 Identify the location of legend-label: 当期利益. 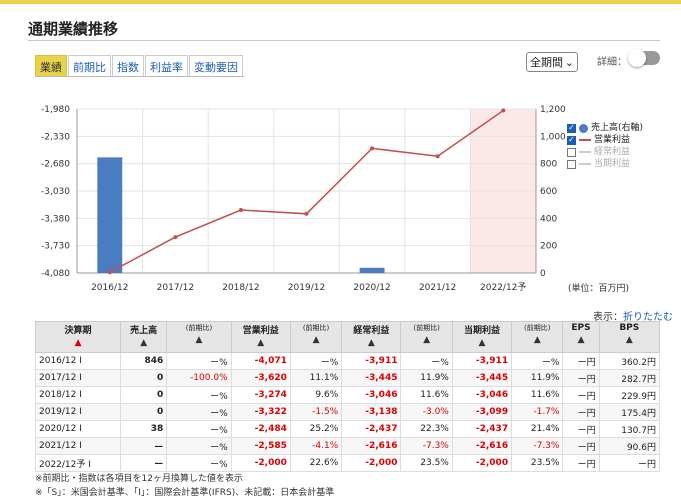
(612, 163).